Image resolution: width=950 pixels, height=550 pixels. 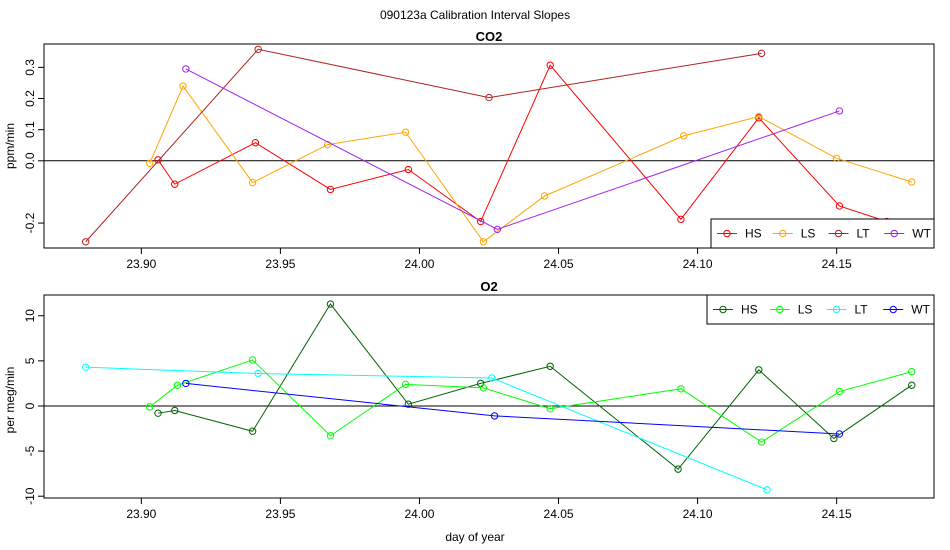 What do you see at coordinates (10, 146) in the screenshot?
I see `co2-y-axis-label: ppm/min` at bounding box center [10, 146].